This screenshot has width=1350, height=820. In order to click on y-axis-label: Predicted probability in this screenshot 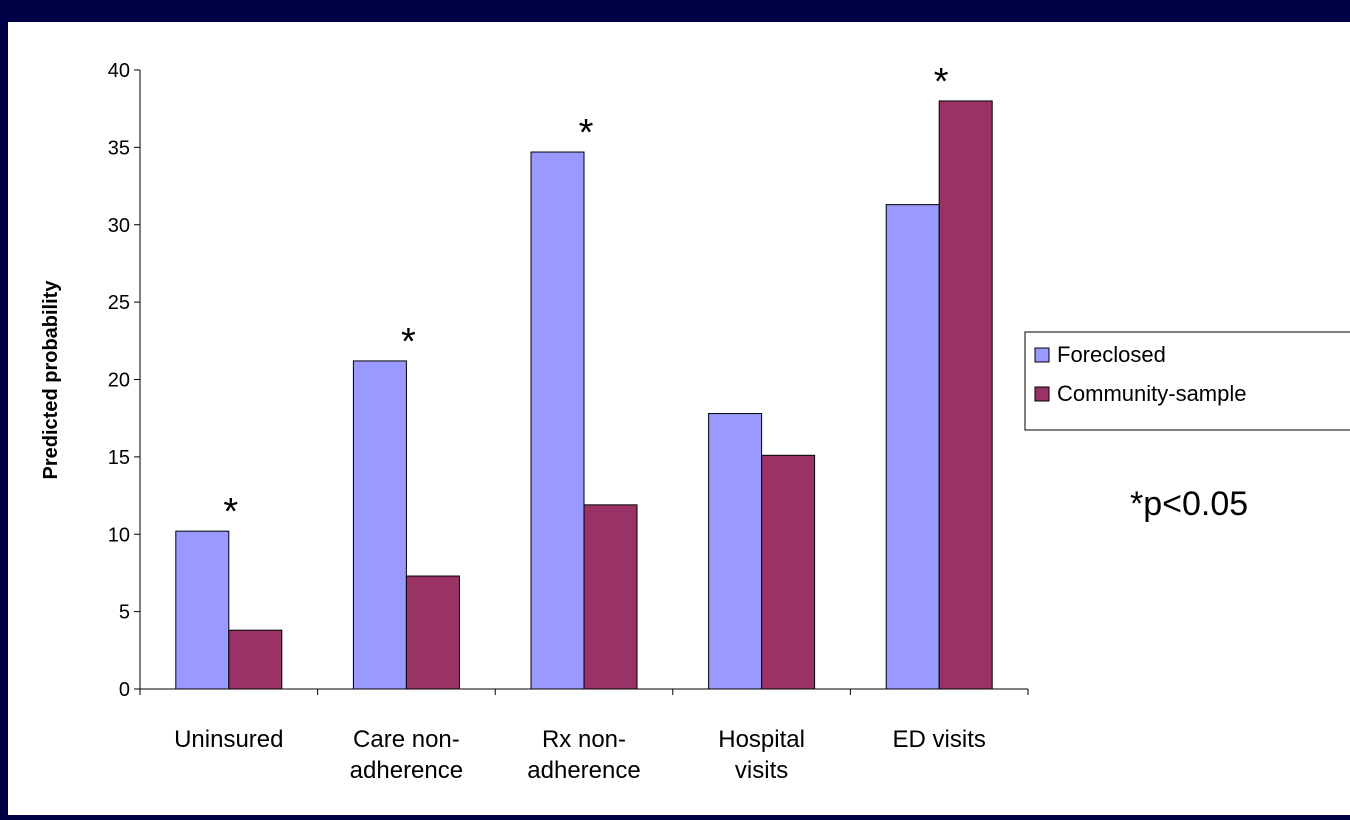, I will do `click(51, 380)`.